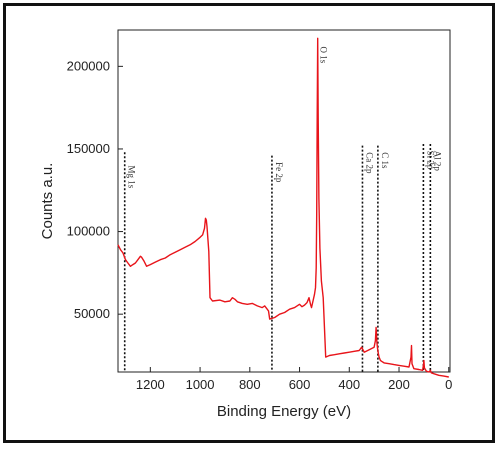 The image size is (502, 450). Describe the element at coordinates (200, 384) in the screenshot. I see `x-tick-label: 1000` at that location.